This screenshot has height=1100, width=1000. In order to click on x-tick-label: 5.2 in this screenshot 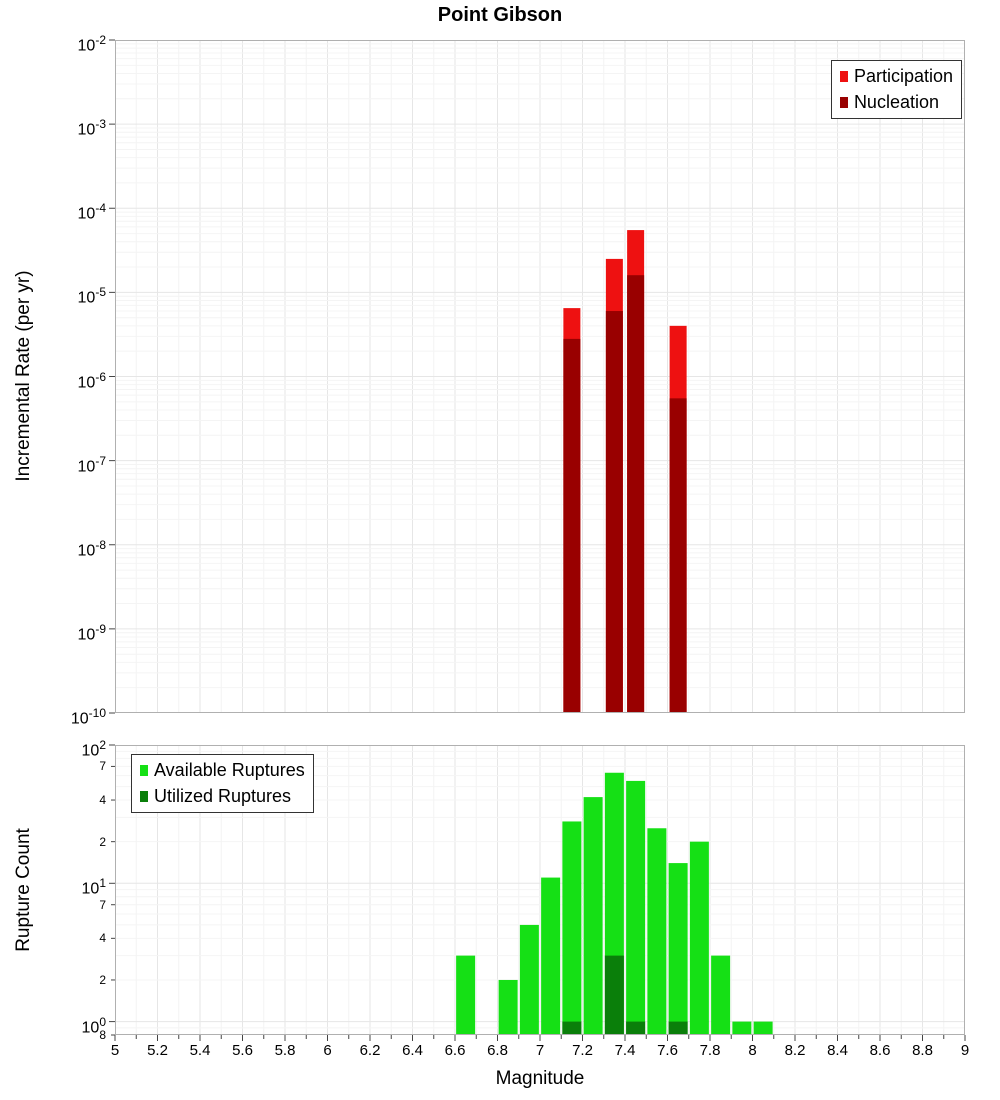, I will do `click(157, 1050)`.